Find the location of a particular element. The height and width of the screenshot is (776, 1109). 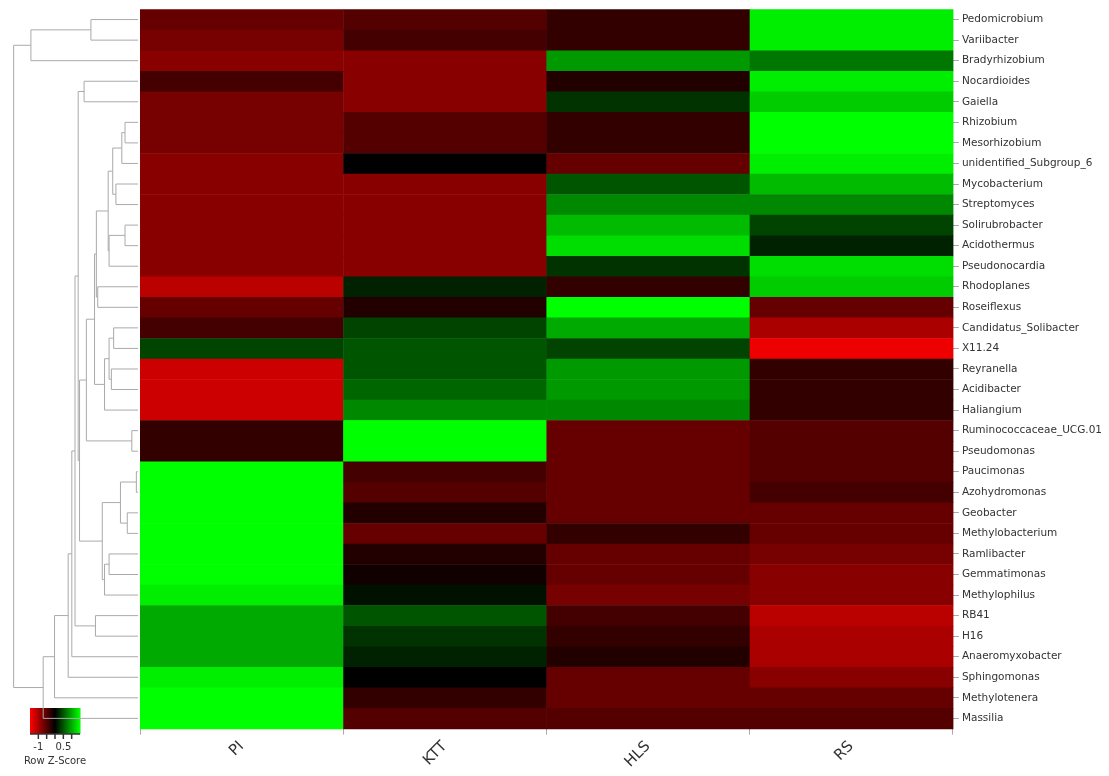

y-tick-label: Methylotenera is located at coordinates (1000, 696).